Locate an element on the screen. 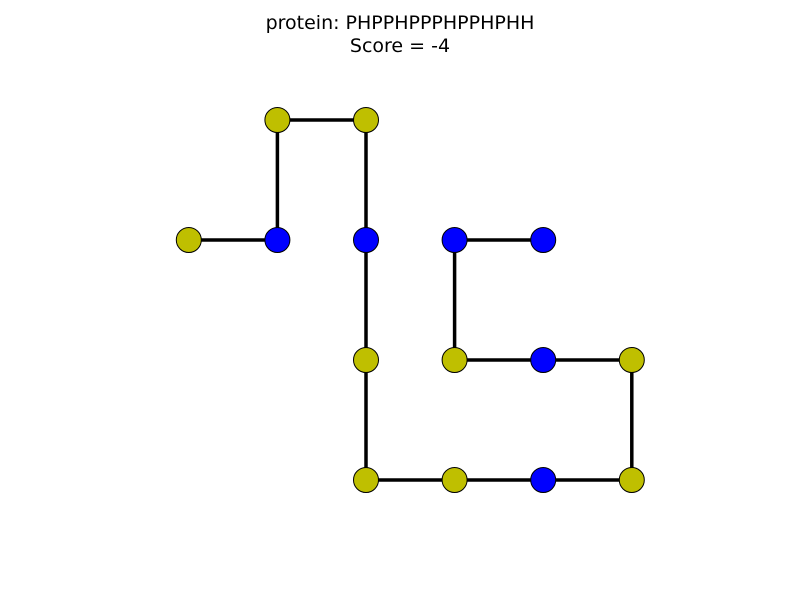 This screenshot has width=800, height=600. protein-sequence-title: protein: PHPPHPPPHPPHPHH is located at coordinates (400, 23).